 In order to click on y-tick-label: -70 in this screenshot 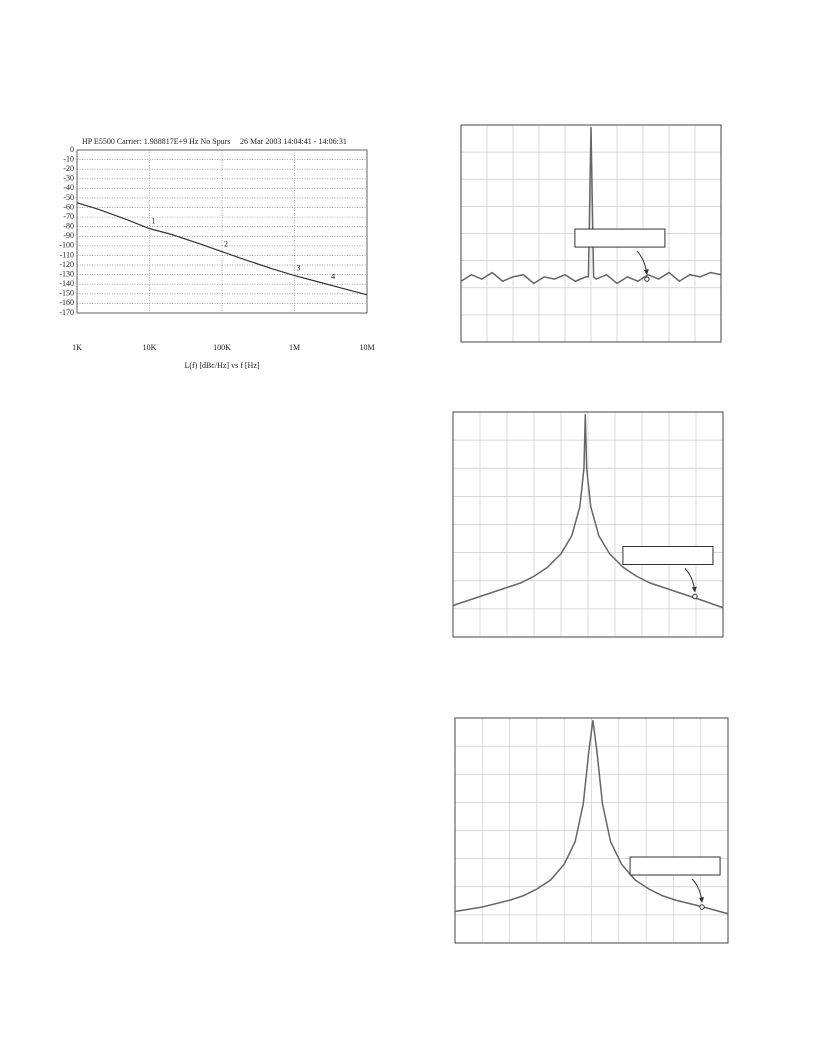, I will do `click(68, 216)`.